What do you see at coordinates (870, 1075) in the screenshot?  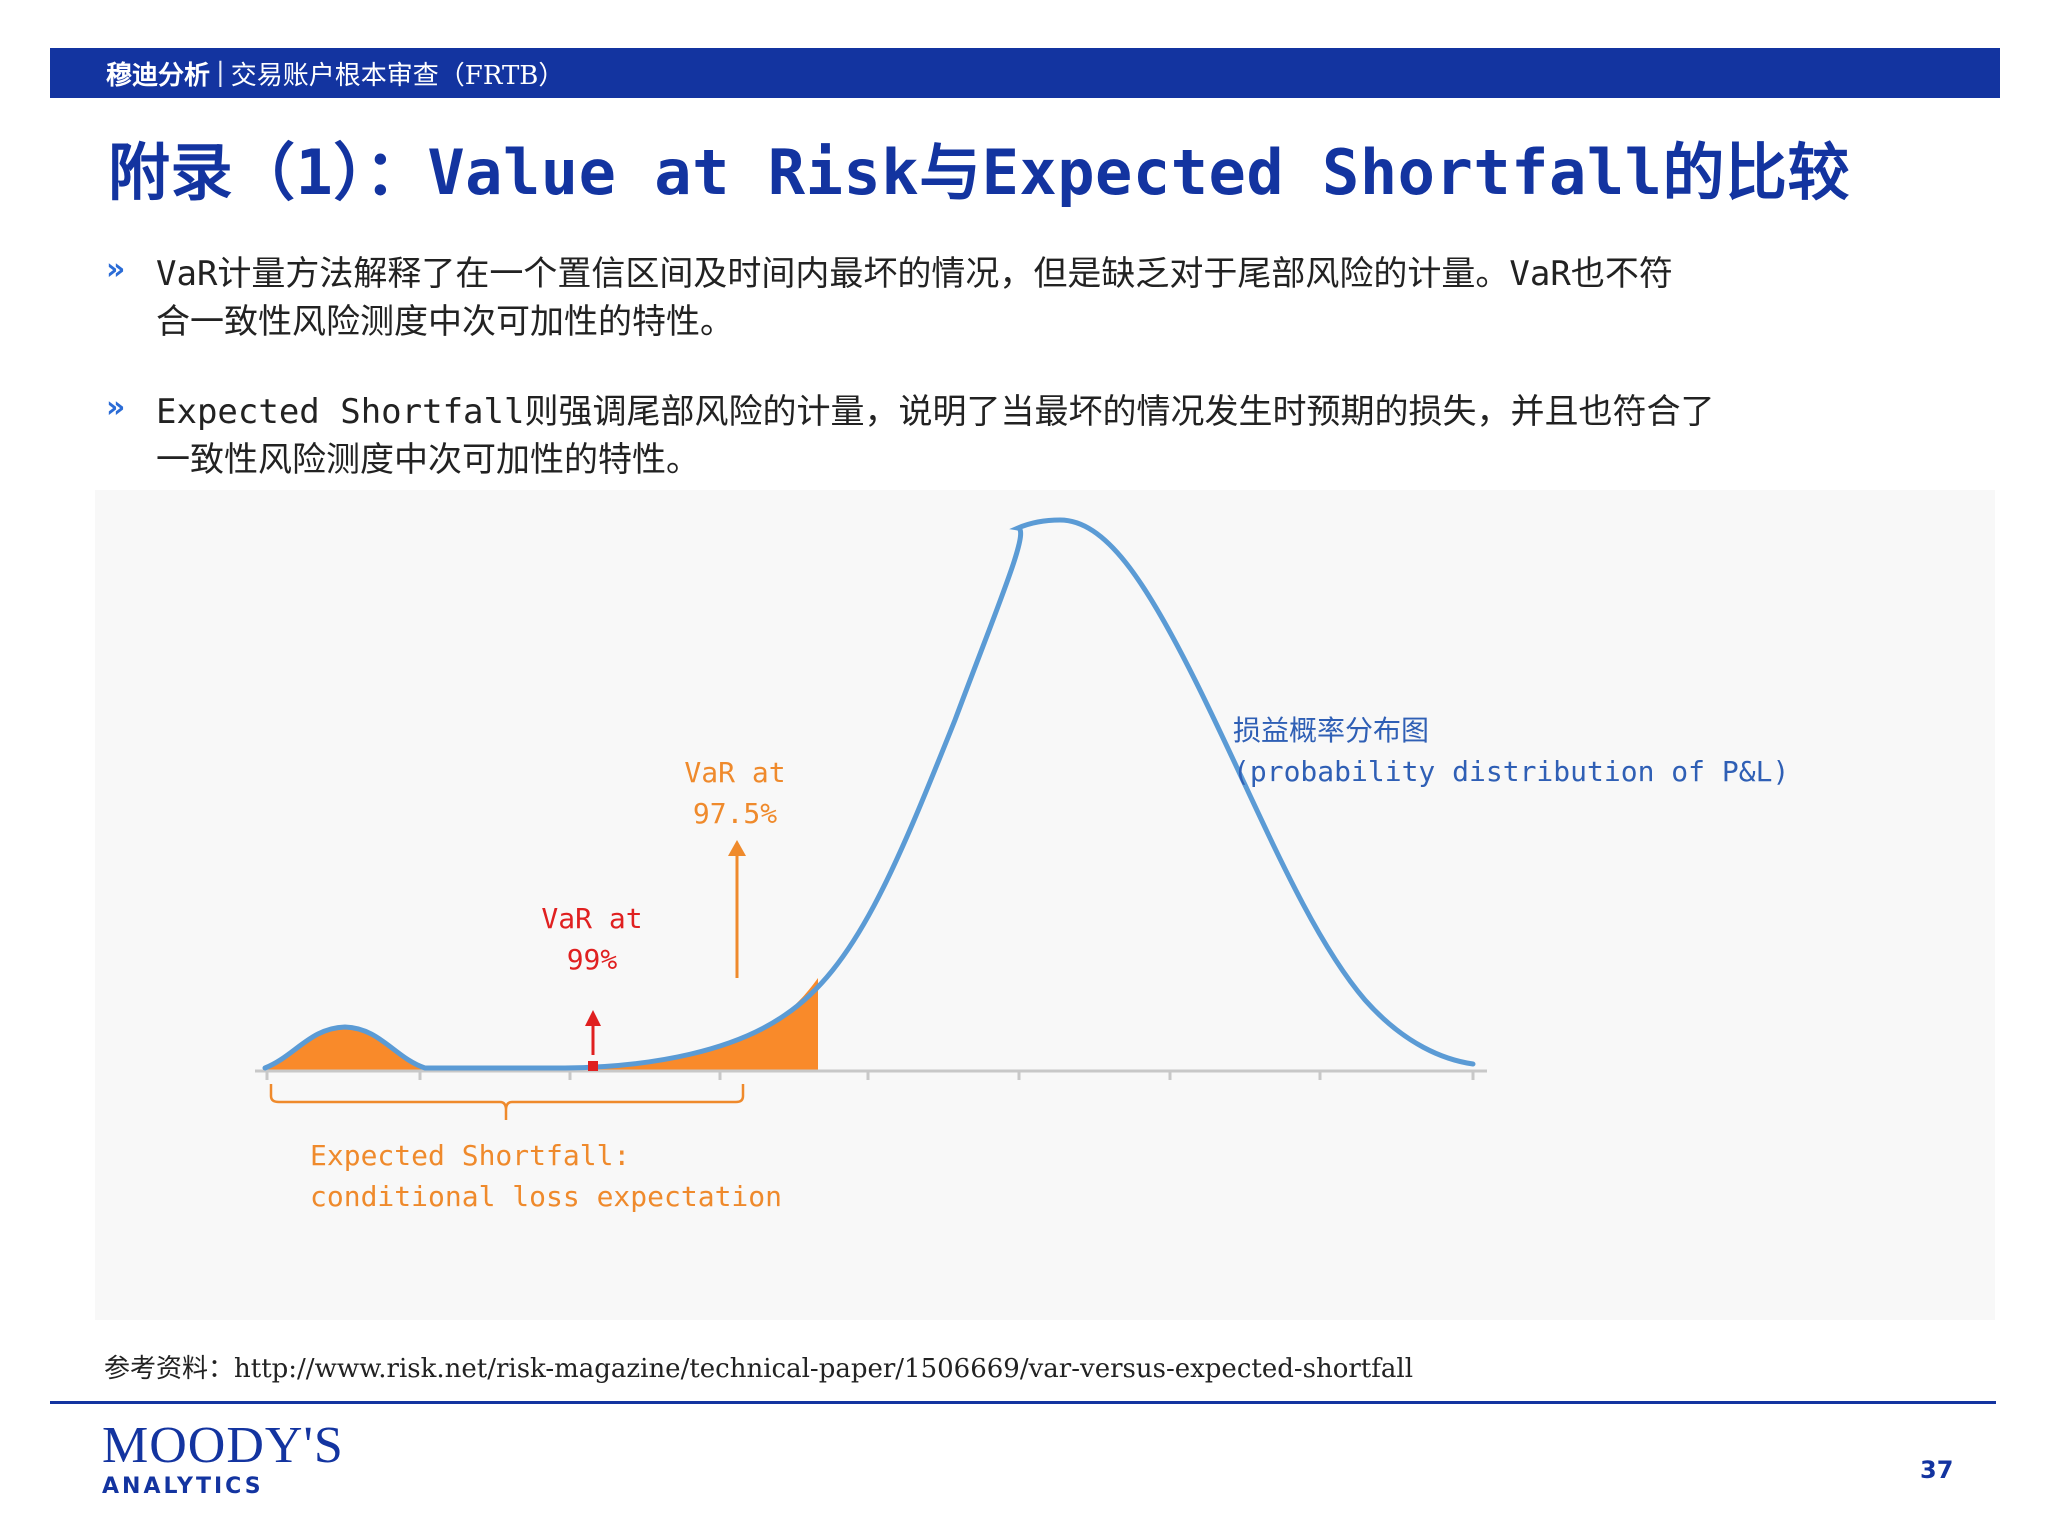 I see `axis-ticks` at bounding box center [870, 1075].